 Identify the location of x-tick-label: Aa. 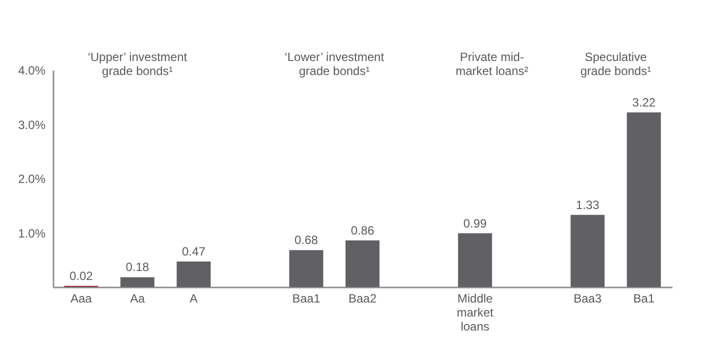
(138, 299).